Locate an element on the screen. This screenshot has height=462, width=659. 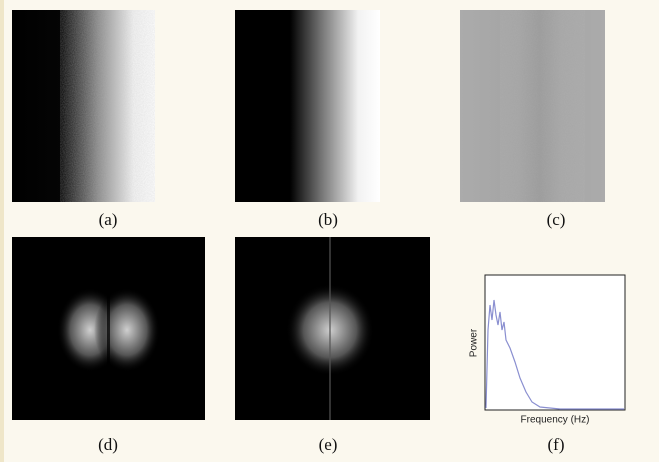
caption: (e) is located at coordinates (328, 444).